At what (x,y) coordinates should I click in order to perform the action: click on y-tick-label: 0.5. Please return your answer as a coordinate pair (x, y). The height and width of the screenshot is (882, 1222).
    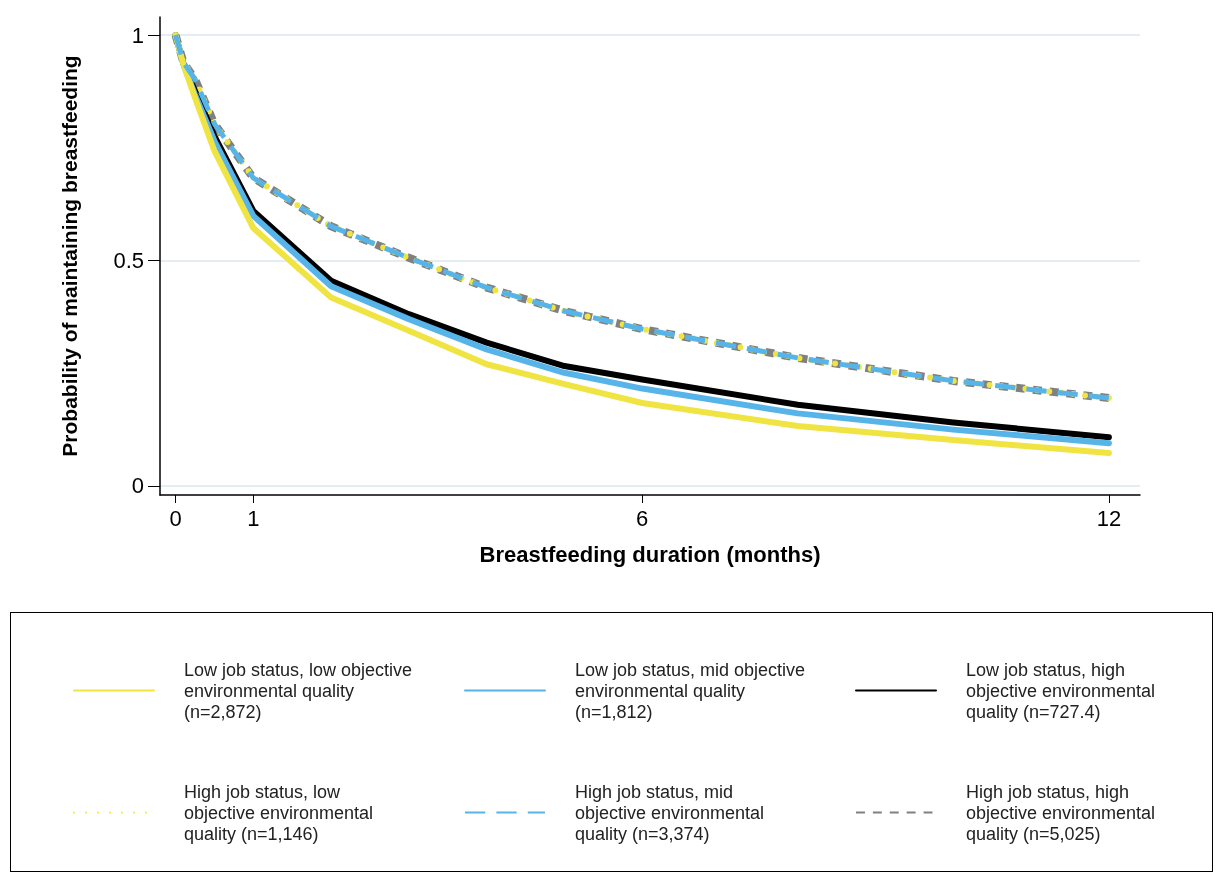
    Looking at the image, I should click on (128, 261).